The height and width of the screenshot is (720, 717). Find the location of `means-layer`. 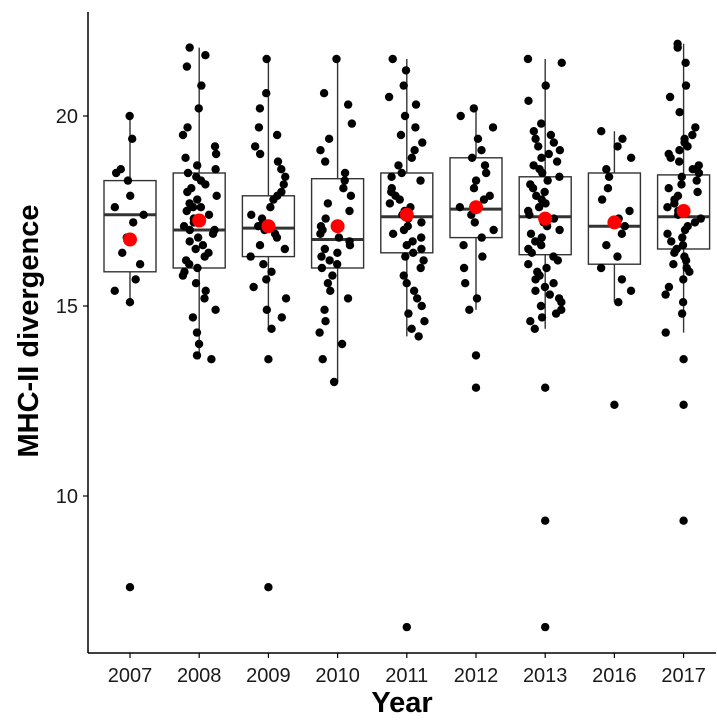

means-layer is located at coordinates (407, 223).